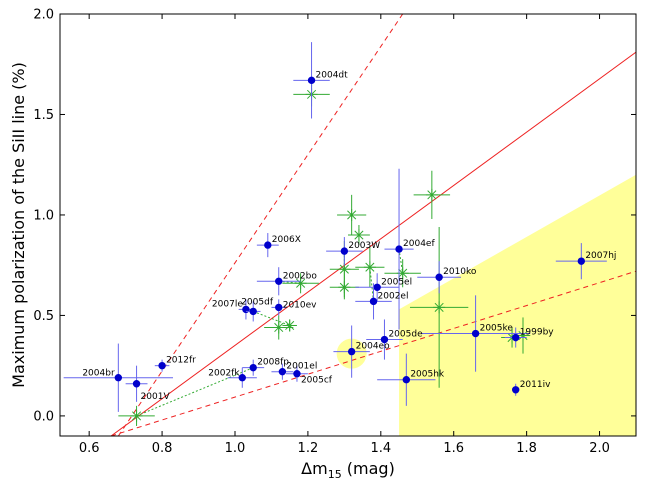 This screenshot has height=486, width=648. I want to click on point-label: 2010ko, so click(460, 272).